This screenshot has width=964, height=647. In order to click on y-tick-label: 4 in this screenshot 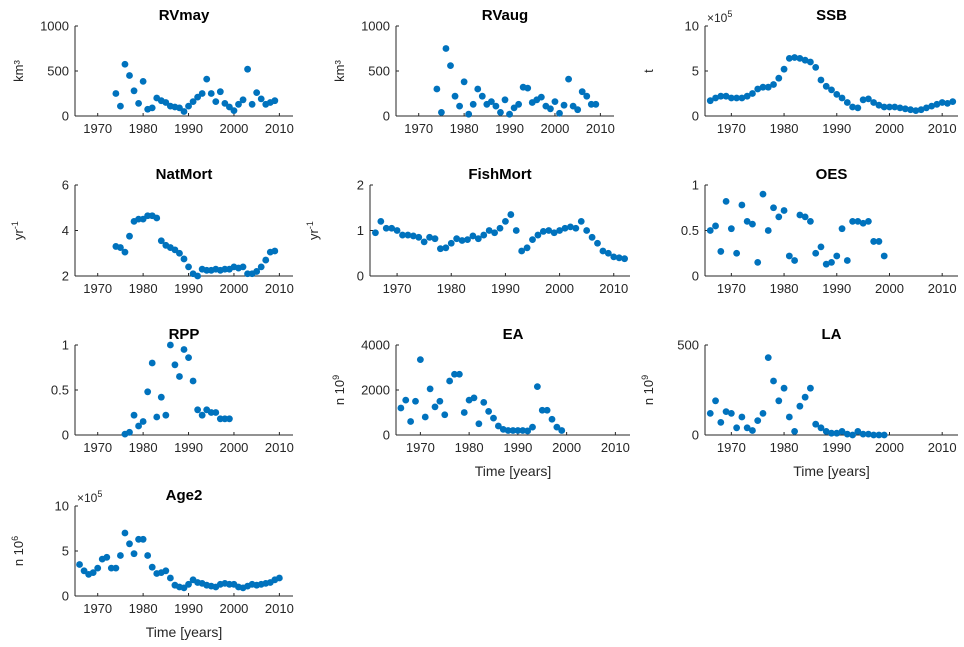, I will do `click(65, 230)`.